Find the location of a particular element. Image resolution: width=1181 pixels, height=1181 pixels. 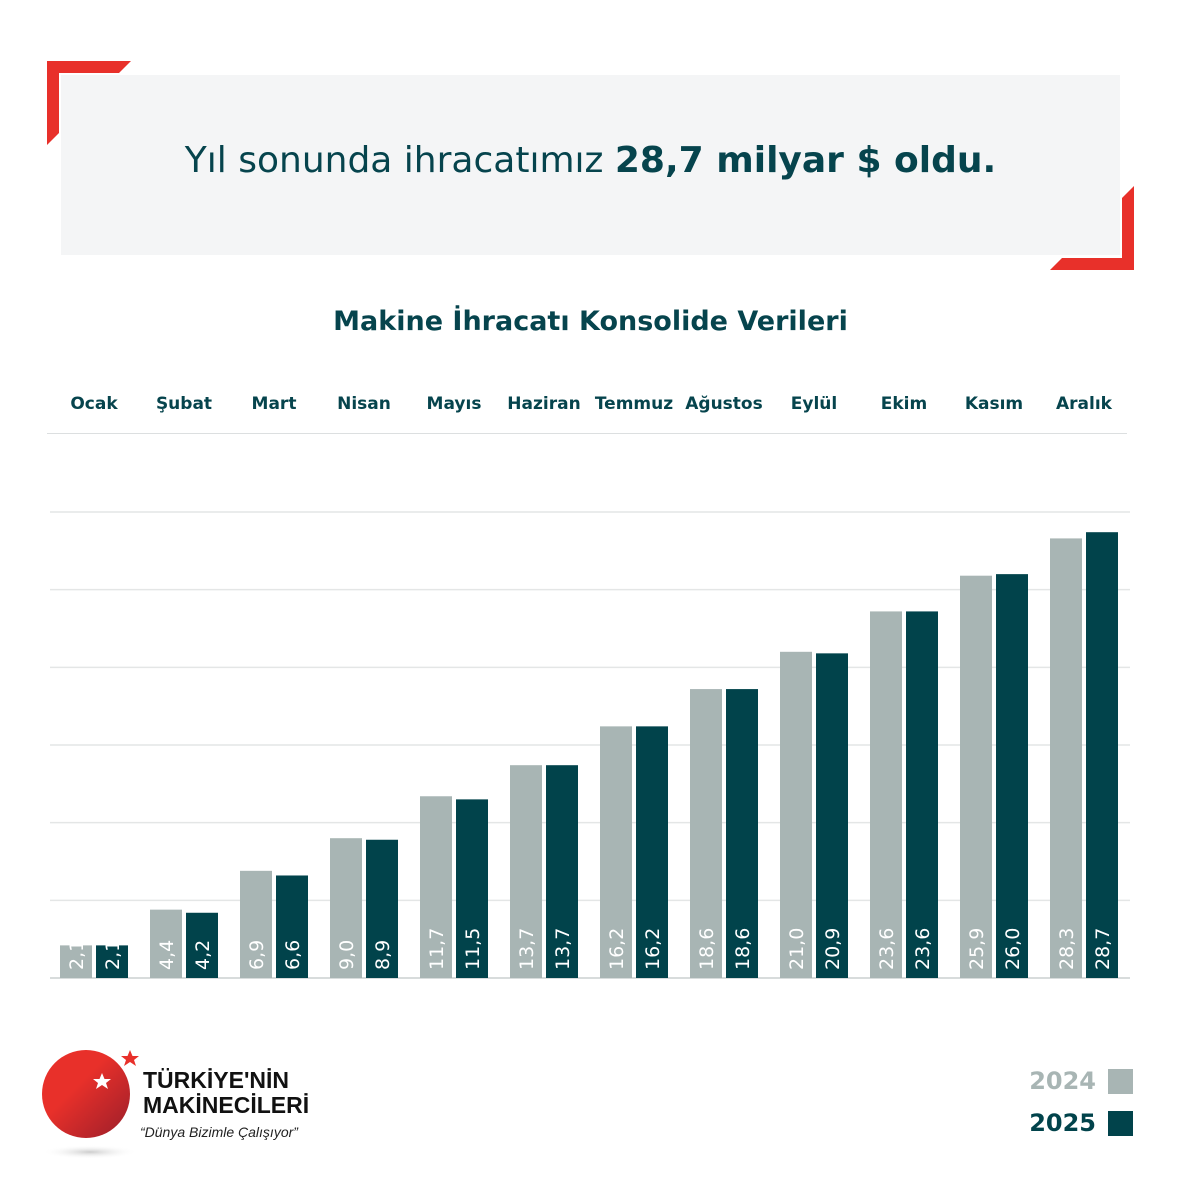

corner-top-left is located at coordinates (89, 103).